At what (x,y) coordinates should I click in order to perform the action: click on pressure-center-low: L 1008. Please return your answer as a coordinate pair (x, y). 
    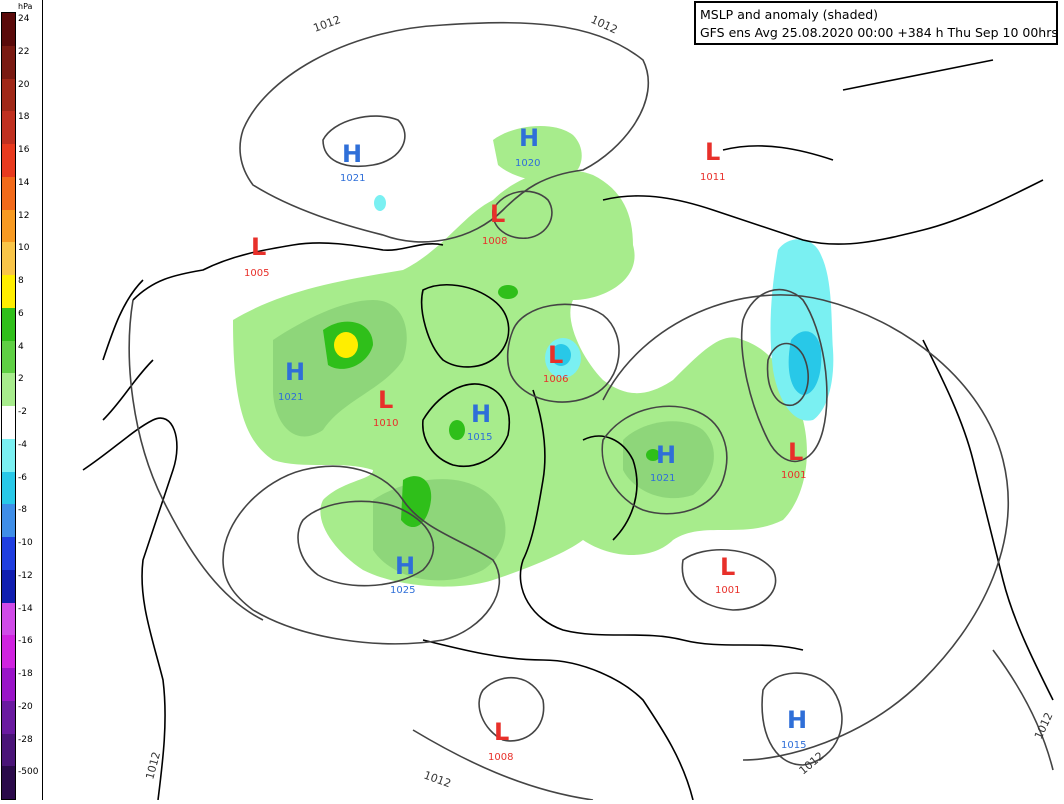
    Looking at the image, I should click on (494, 223).